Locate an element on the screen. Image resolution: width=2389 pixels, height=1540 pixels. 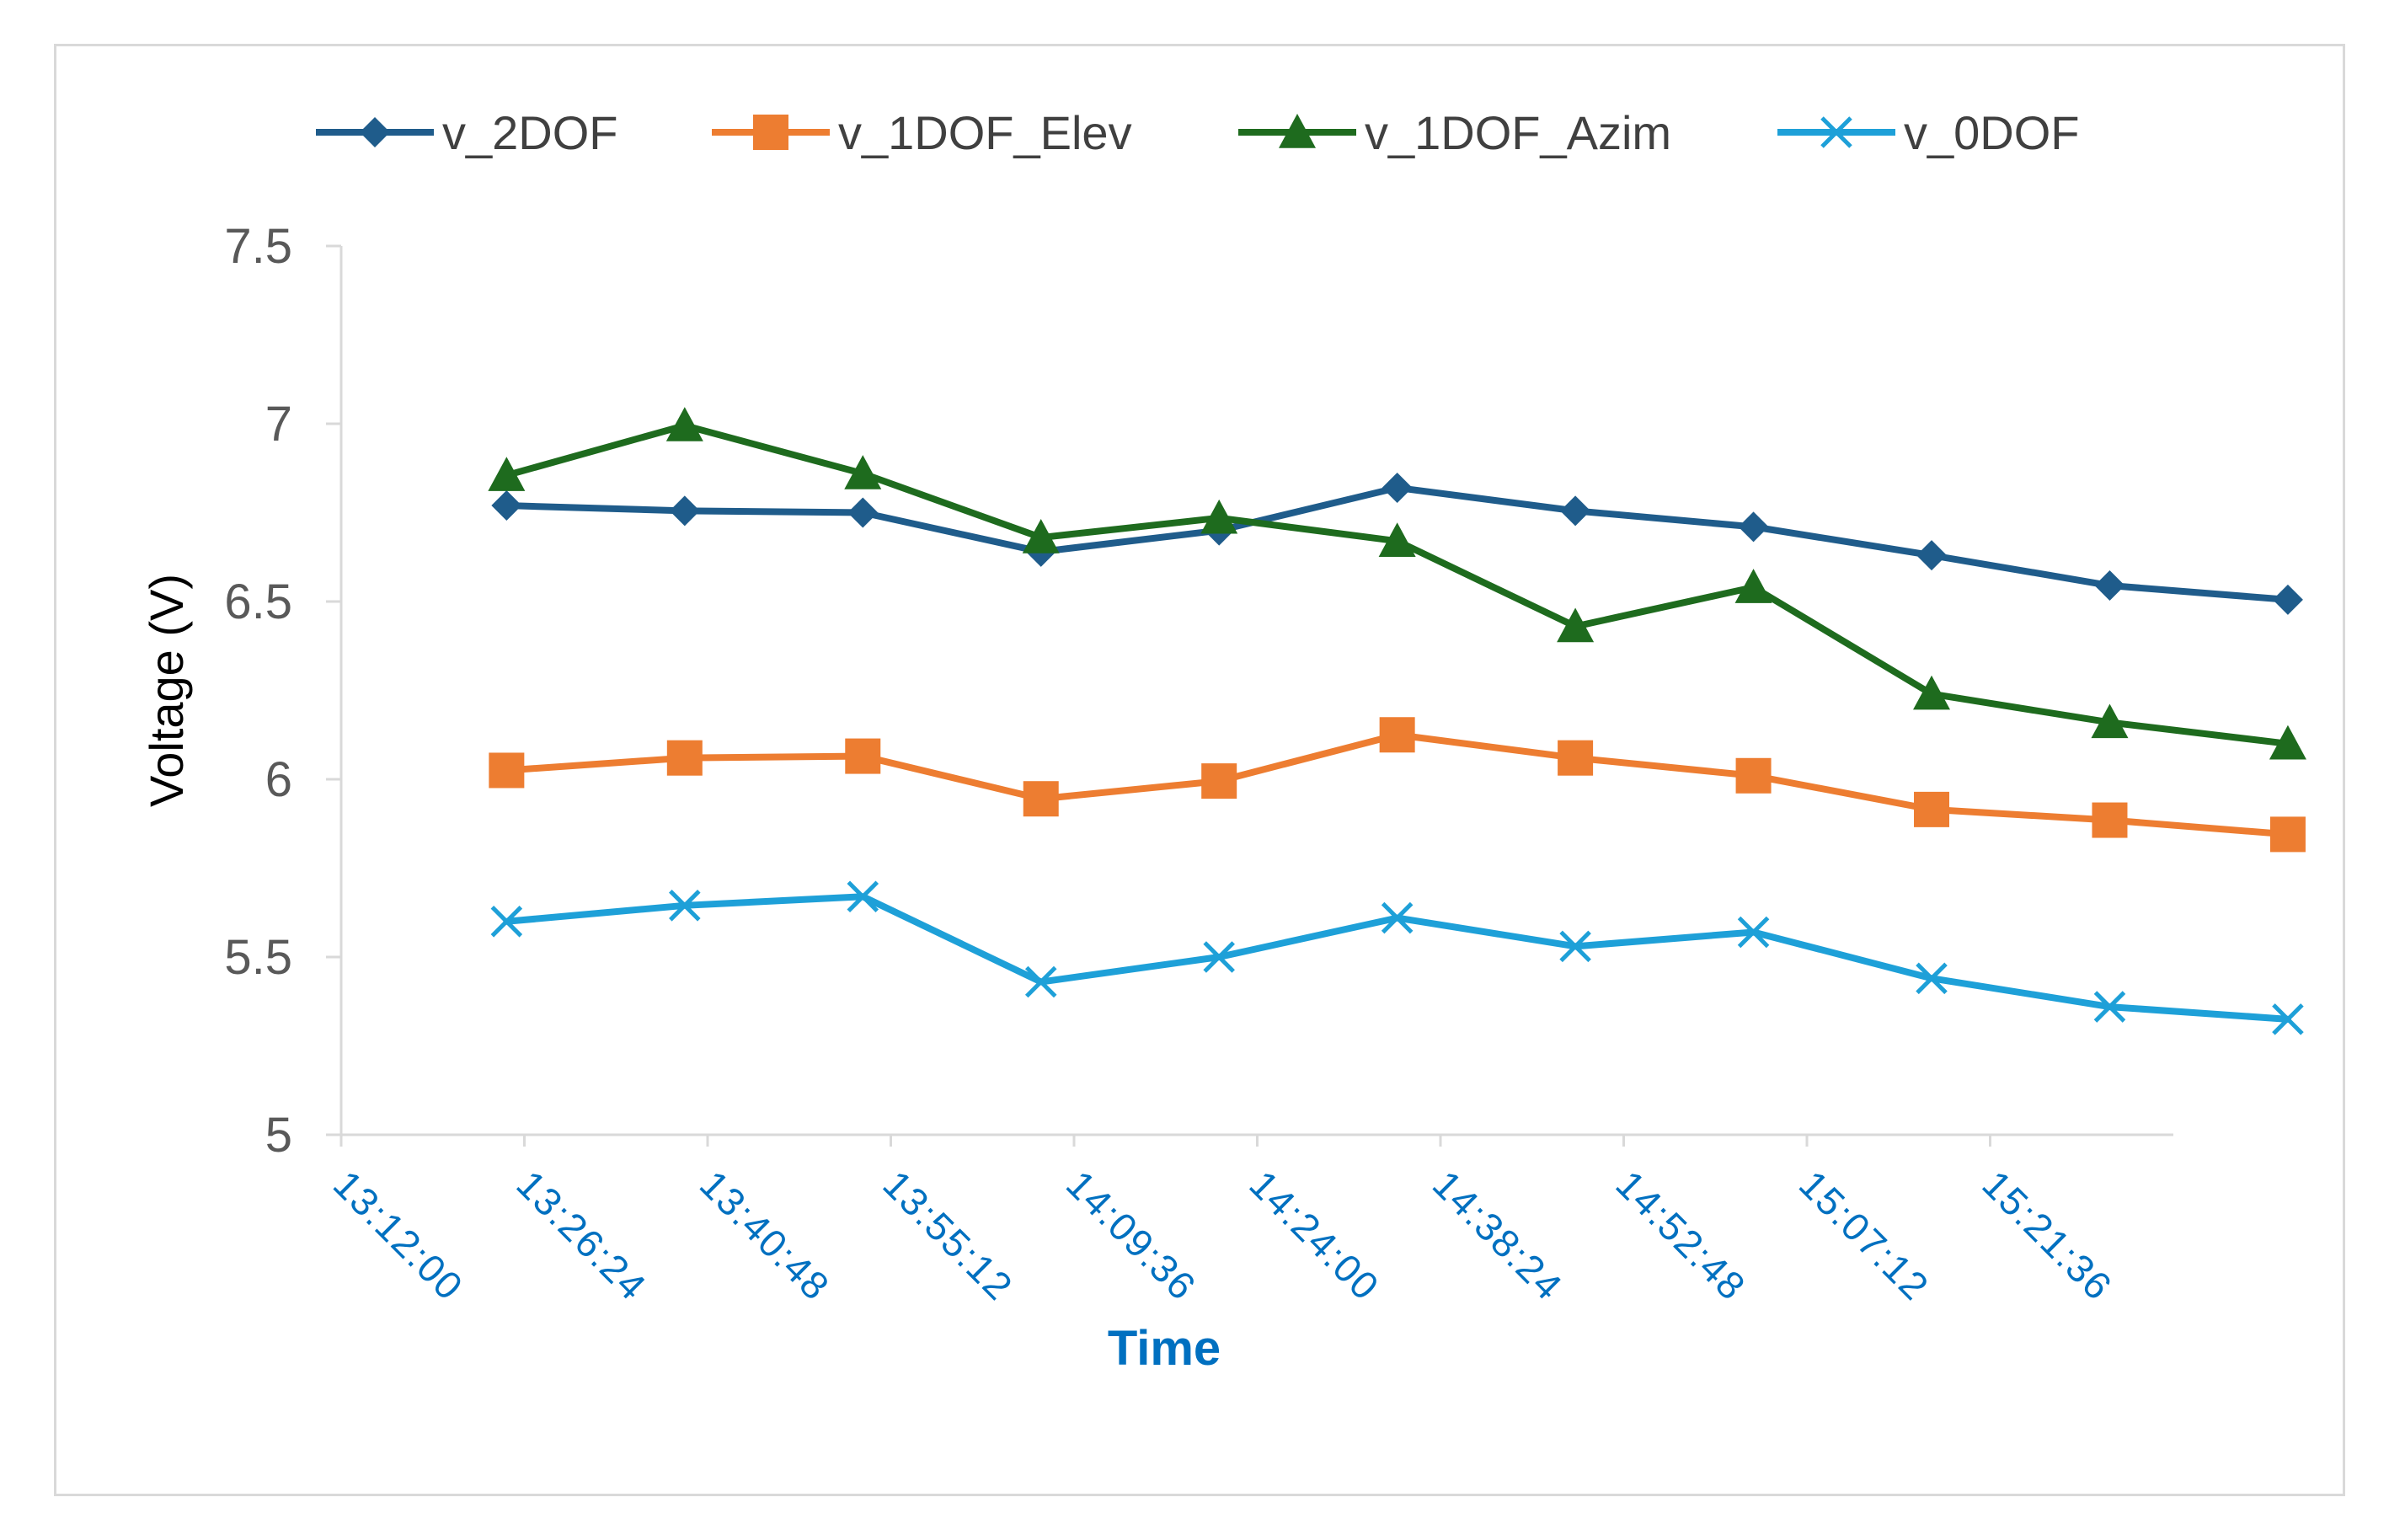
series-v_2DOF is located at coordinates (1397, 543).